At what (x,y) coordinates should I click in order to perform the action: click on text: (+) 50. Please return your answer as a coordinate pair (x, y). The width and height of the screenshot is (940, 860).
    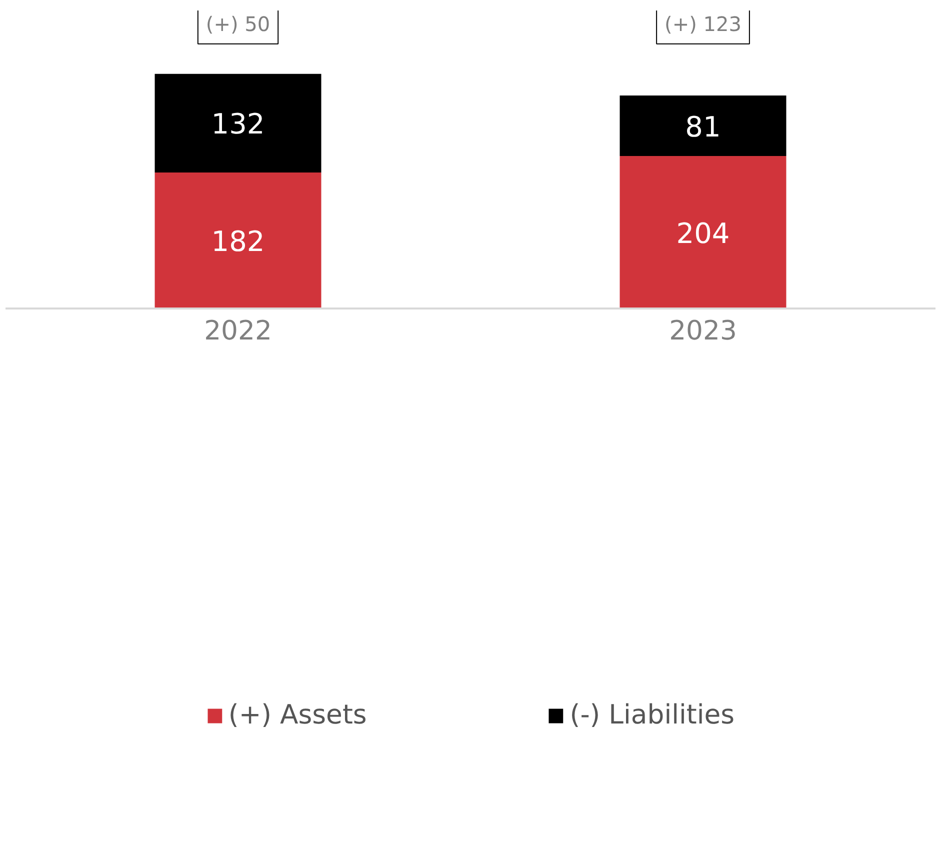
    Looking at the image, I should click on (238, 24).